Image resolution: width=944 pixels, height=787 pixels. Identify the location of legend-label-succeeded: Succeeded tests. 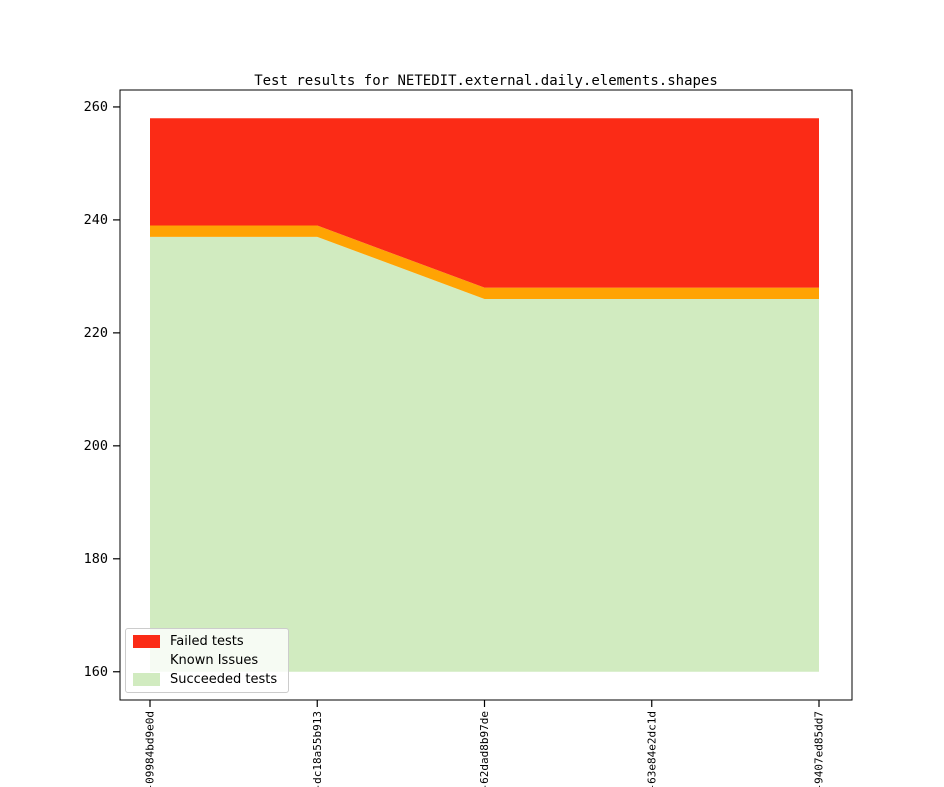
(224, 679).